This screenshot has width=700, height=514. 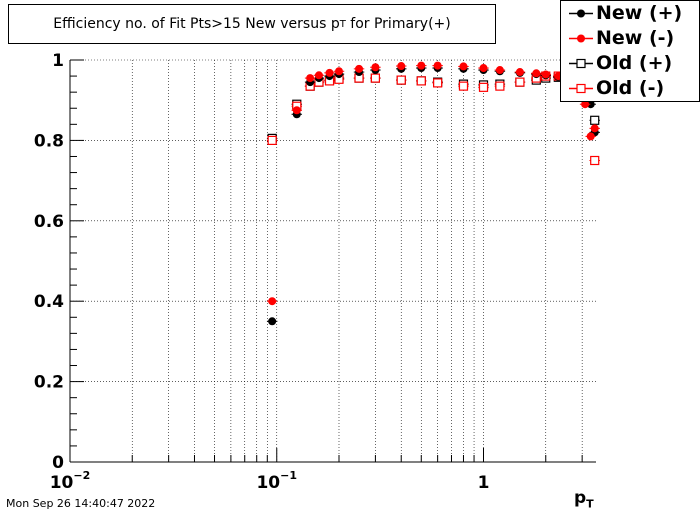 I want to click on legend-label: Old (+), so click(x=634, y=63).